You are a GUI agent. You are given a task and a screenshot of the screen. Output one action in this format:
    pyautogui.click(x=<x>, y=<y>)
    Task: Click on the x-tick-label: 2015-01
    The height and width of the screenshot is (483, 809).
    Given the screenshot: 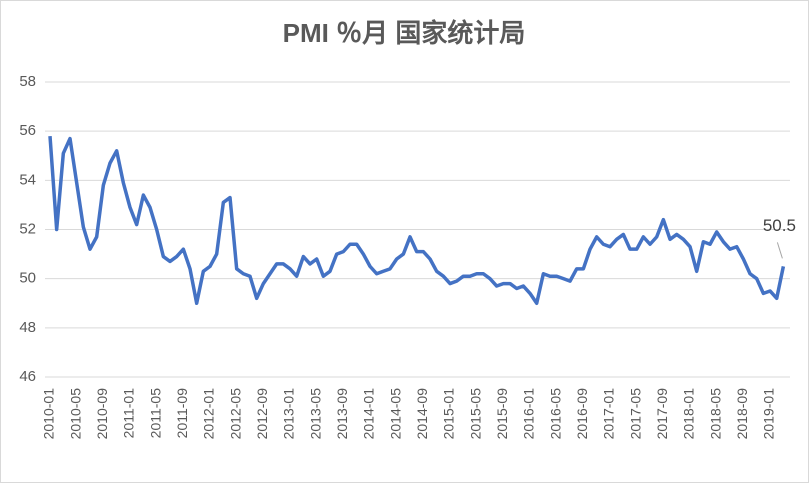 What is the action you would take?
    pyautogui.click(x=449, y=414)
    